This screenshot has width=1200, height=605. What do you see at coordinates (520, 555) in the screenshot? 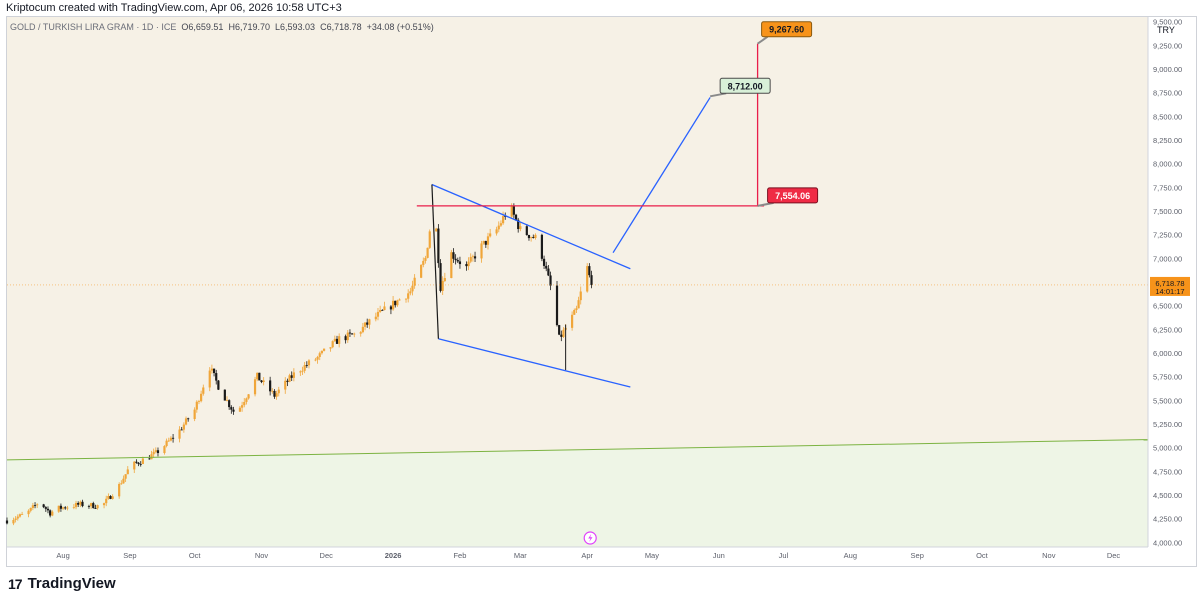
I see `x-tick-label: Mar` at bounding box center [520, 555].